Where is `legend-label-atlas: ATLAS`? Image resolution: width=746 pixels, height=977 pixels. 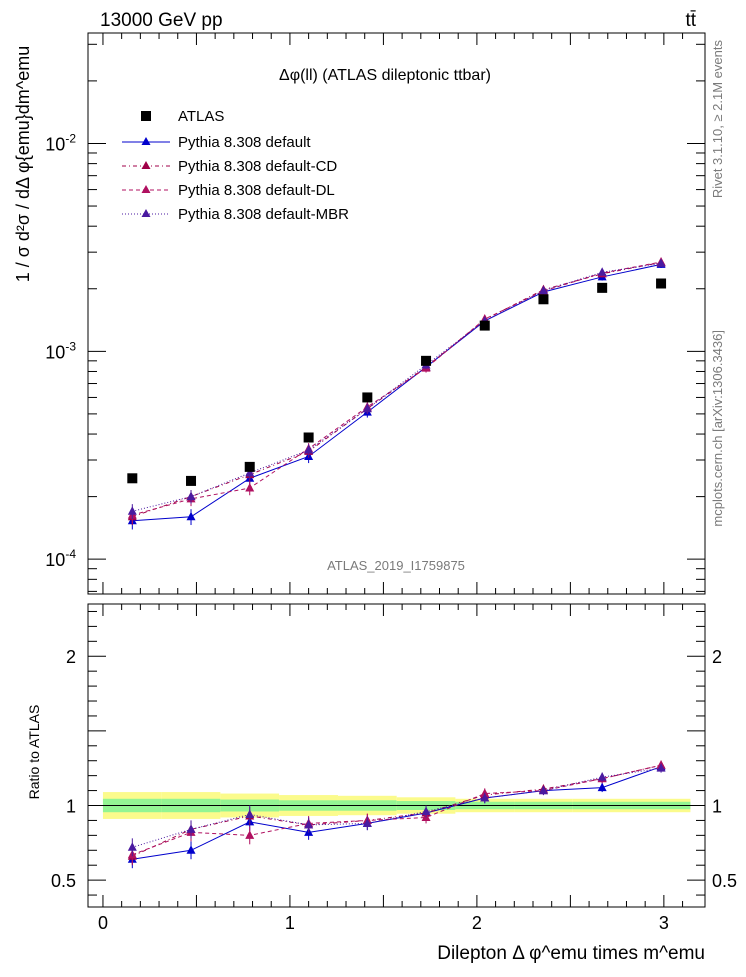
legend-label-atlas: ATLAS is located at coordinates (201, 116).